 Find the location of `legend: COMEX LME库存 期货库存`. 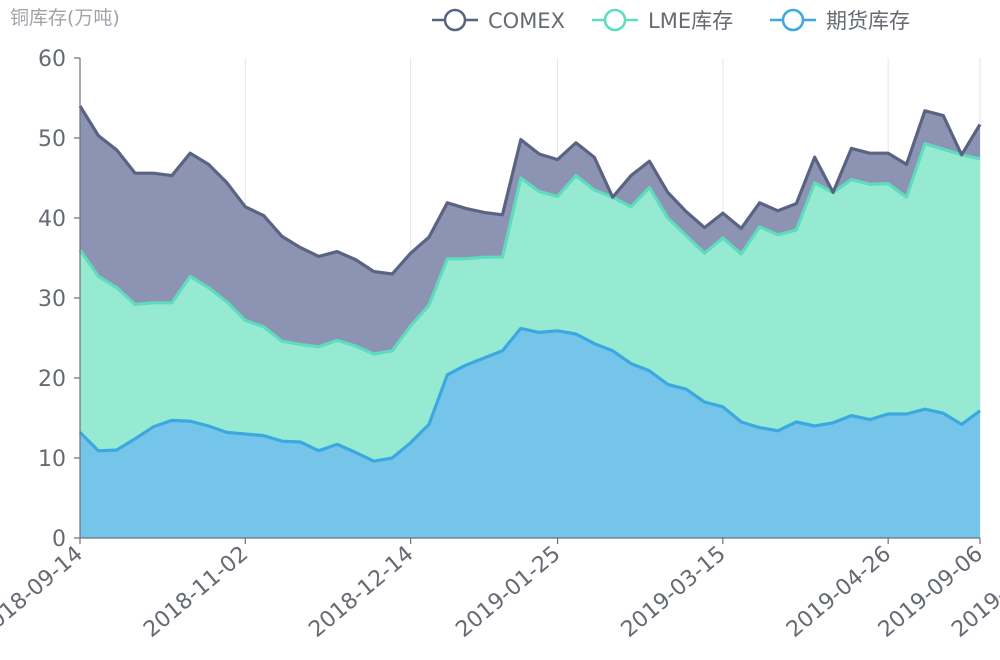

legend: COMEX LME库存 期货库存 is located at coordinates (671, 20).